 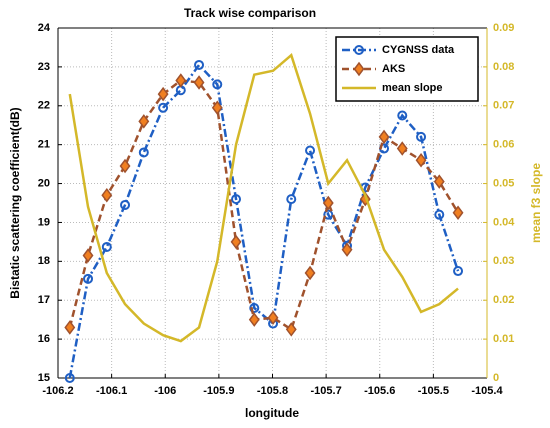 What do you see at coordinates (496, 378) in the screenshot?
I see `y2-tick-label: 0` at bounding box center [496, 378].